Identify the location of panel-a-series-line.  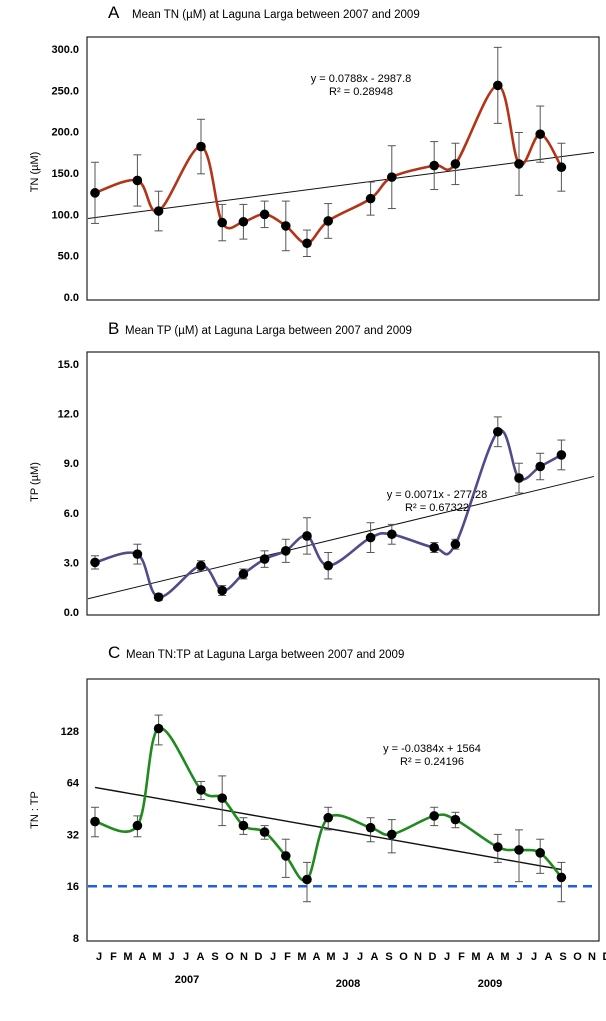
(328, 164).